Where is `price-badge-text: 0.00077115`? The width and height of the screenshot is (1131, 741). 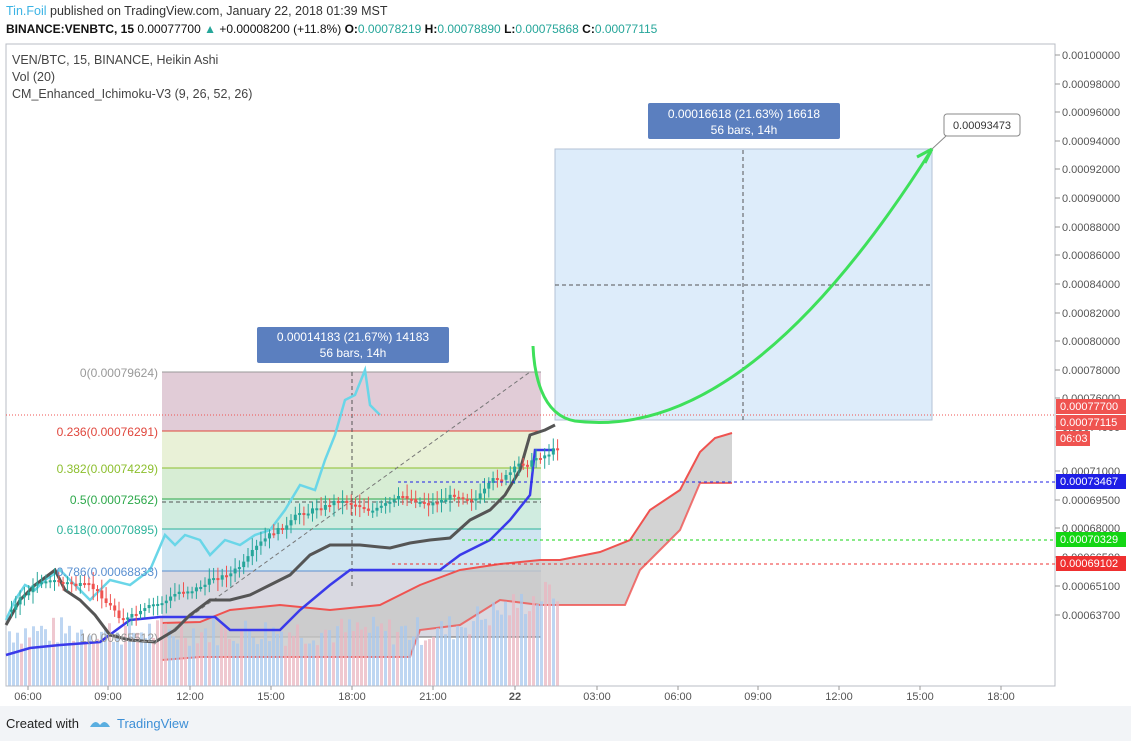
price-badge-text: 0.00077115 is located at coordinates (1088, 423).